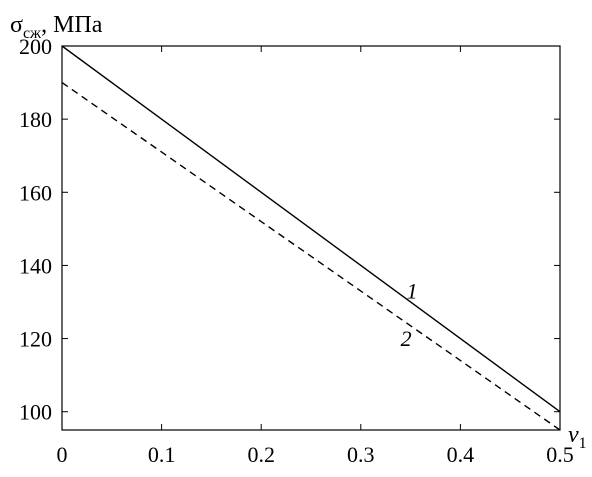 The width and height of the screenshot is (592, 477). Describe the element at coordinates (261, 454) in the screenshot. I see `x-tick-label: 0.2` at that location.